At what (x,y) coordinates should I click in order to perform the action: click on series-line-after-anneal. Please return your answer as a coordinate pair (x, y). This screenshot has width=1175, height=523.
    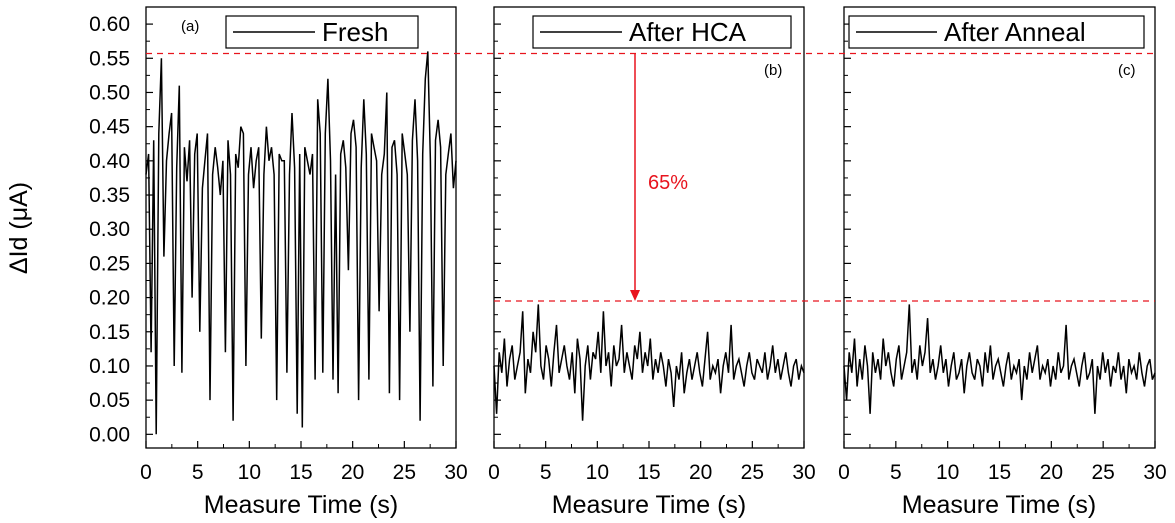
    Looking at the image, I should click on (999, 359).